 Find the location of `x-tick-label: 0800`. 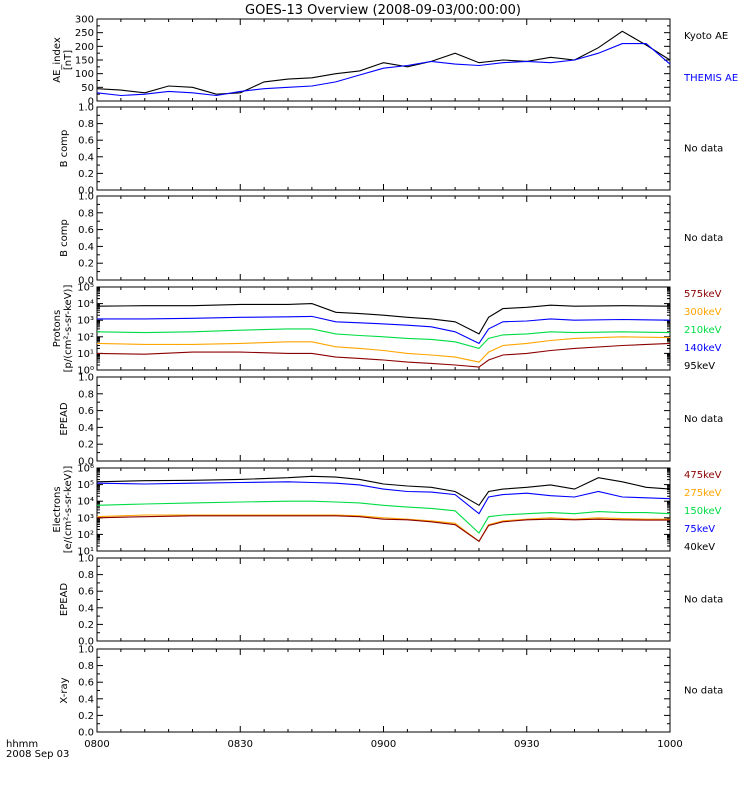

x-tick-label: 0800 is located at coordinates (96, 744).